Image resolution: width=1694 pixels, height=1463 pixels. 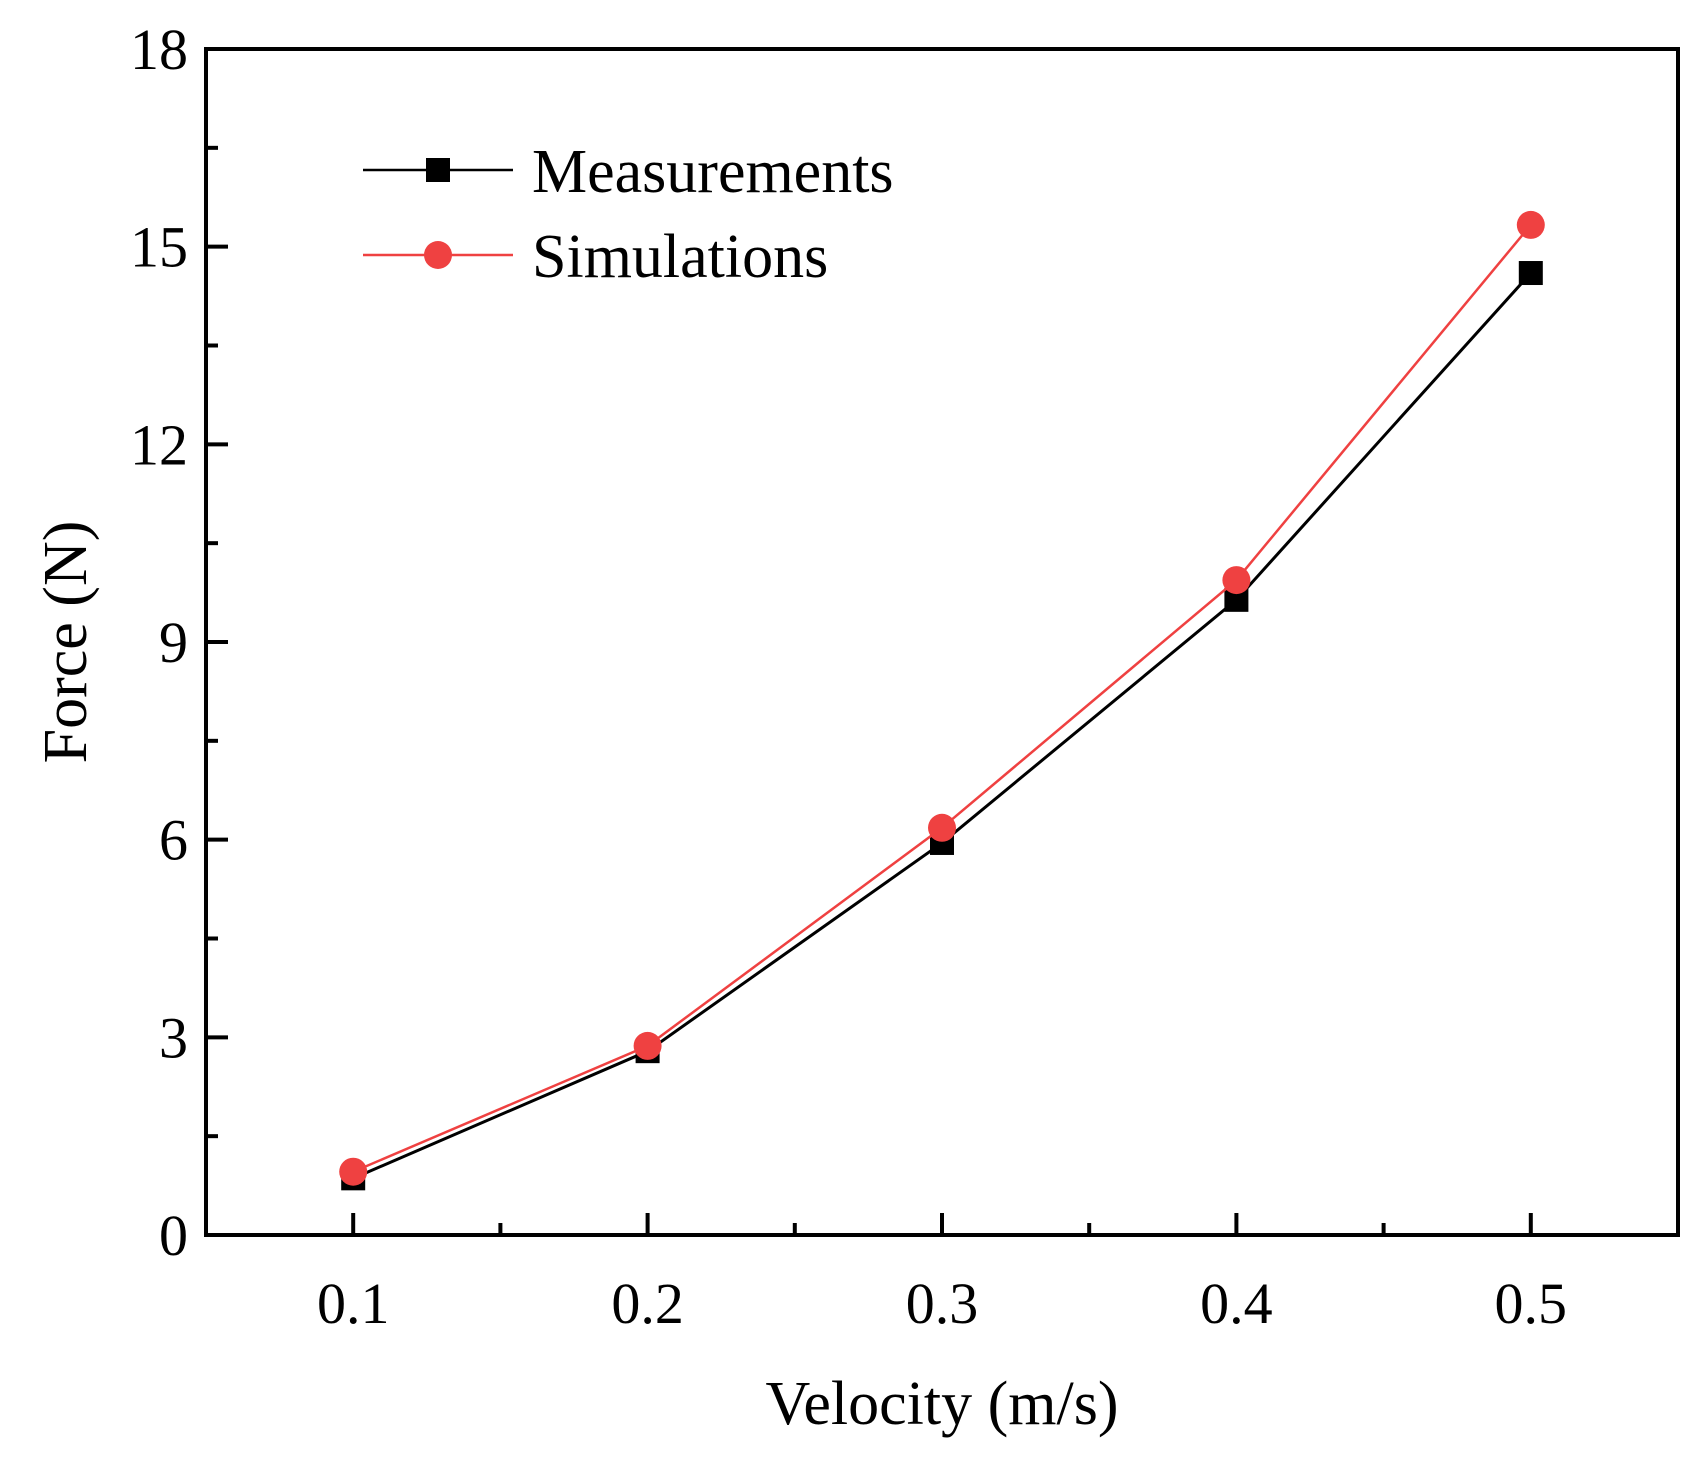 I want to click on x-axis-label: Velocity (m/s), so click(x=942, y=1404).